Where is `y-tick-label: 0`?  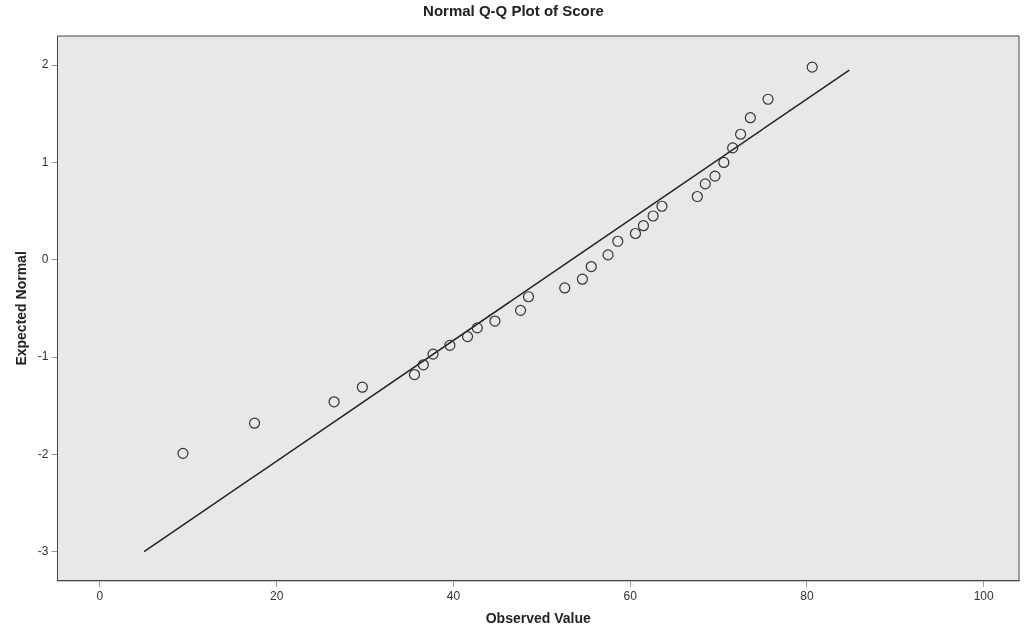 y-tick-label: 0 is located at coordinates (45, 259).